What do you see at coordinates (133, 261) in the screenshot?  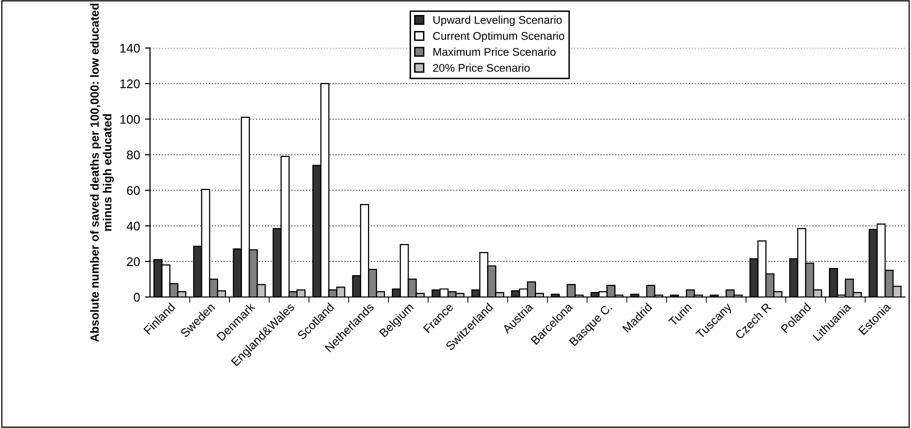 I see `y-tick-label: 20` at bounding box center [133, 261].